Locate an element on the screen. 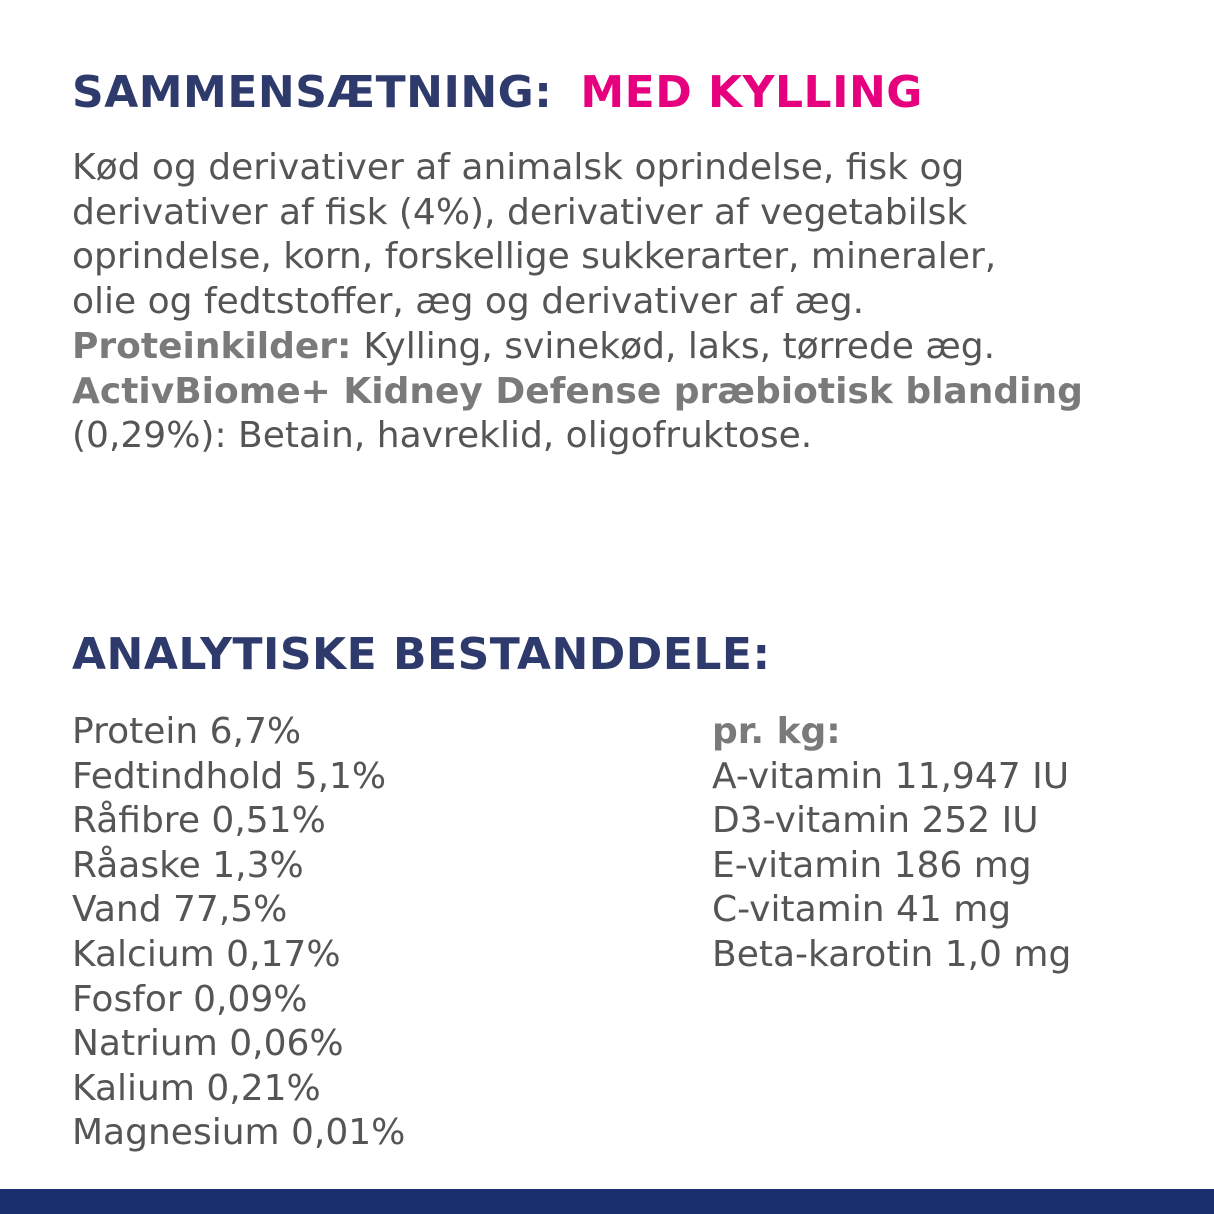 The width and height of the screenshot is (1214, 1214). analytic-item: Kalium 0,21% is located at coordinates (196, 1088).